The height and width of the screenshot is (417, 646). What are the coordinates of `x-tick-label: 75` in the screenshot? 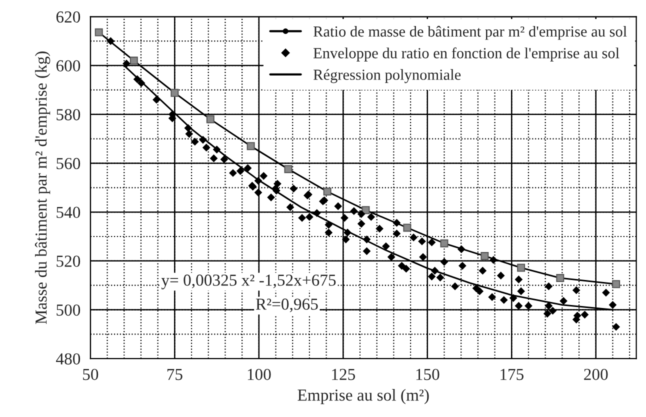 It's located at (174, 374).